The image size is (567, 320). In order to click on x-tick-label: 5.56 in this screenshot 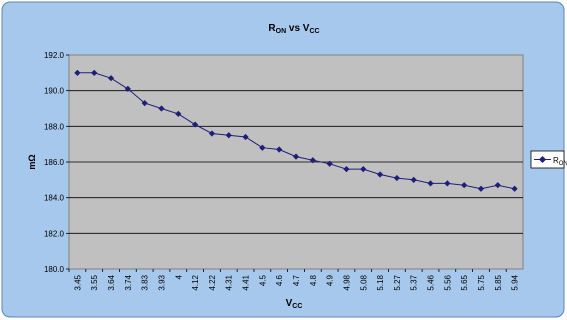, I will do `click(447, 282)`.